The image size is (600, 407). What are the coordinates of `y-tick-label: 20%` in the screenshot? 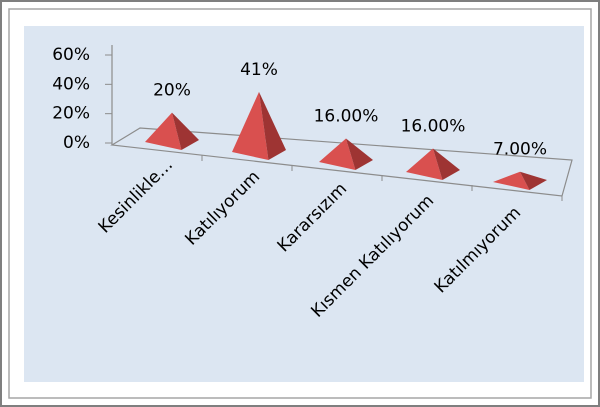 It's located at (71, 114).